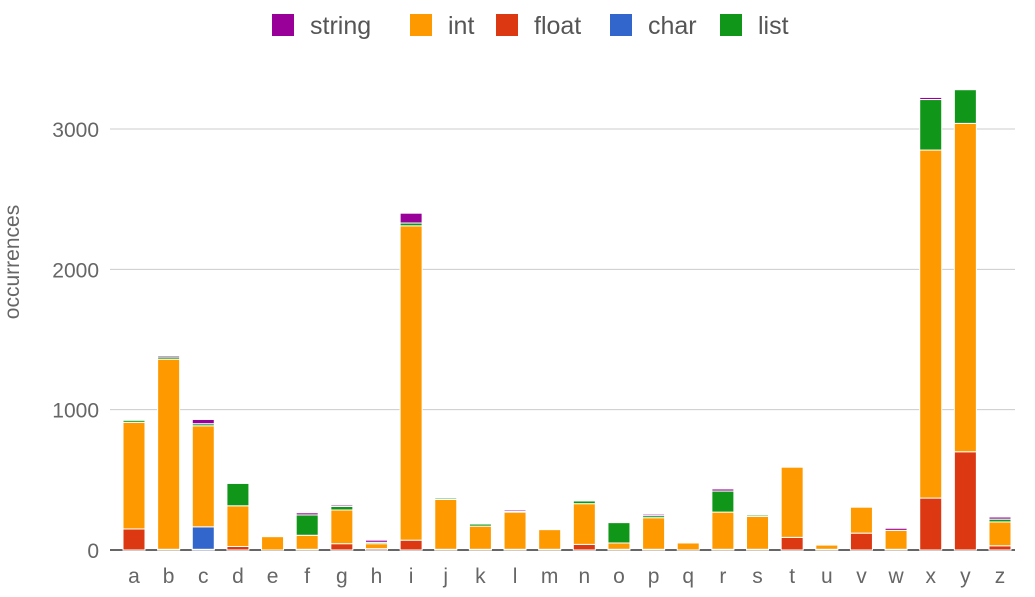 The height and width of the screenshot is (597, 1035). What do you see at coordinates (238, 548) in the screenshot?
I see `bar-segment-d-float` at bounding box center [238, 548].